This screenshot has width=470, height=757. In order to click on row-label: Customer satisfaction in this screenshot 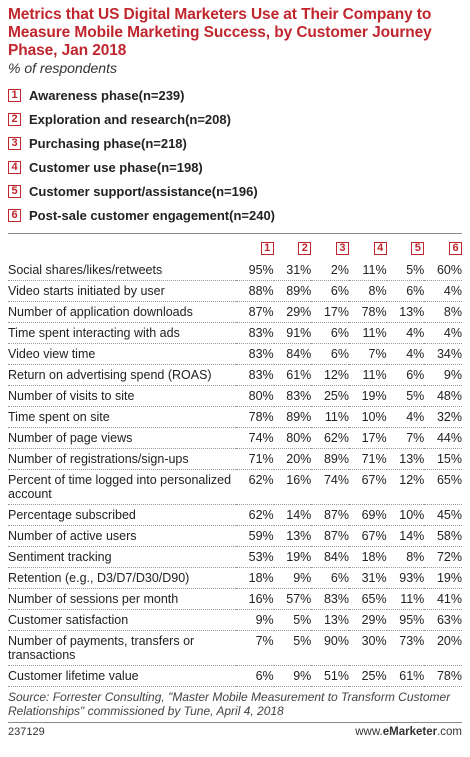, I will do `click(122, 620)`.